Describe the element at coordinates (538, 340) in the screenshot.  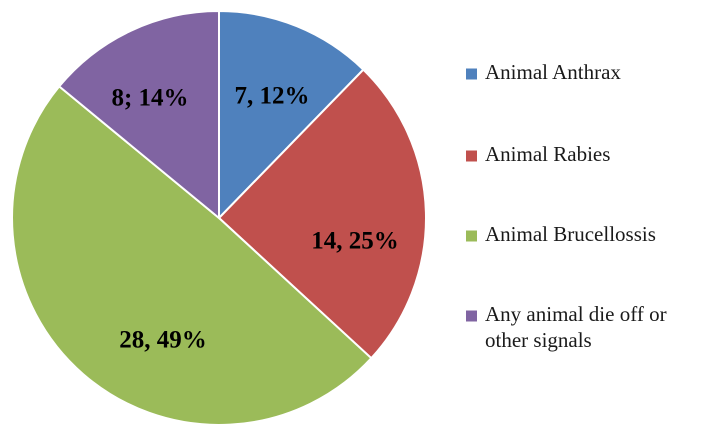
I see `legend-label: other signals` at that location.